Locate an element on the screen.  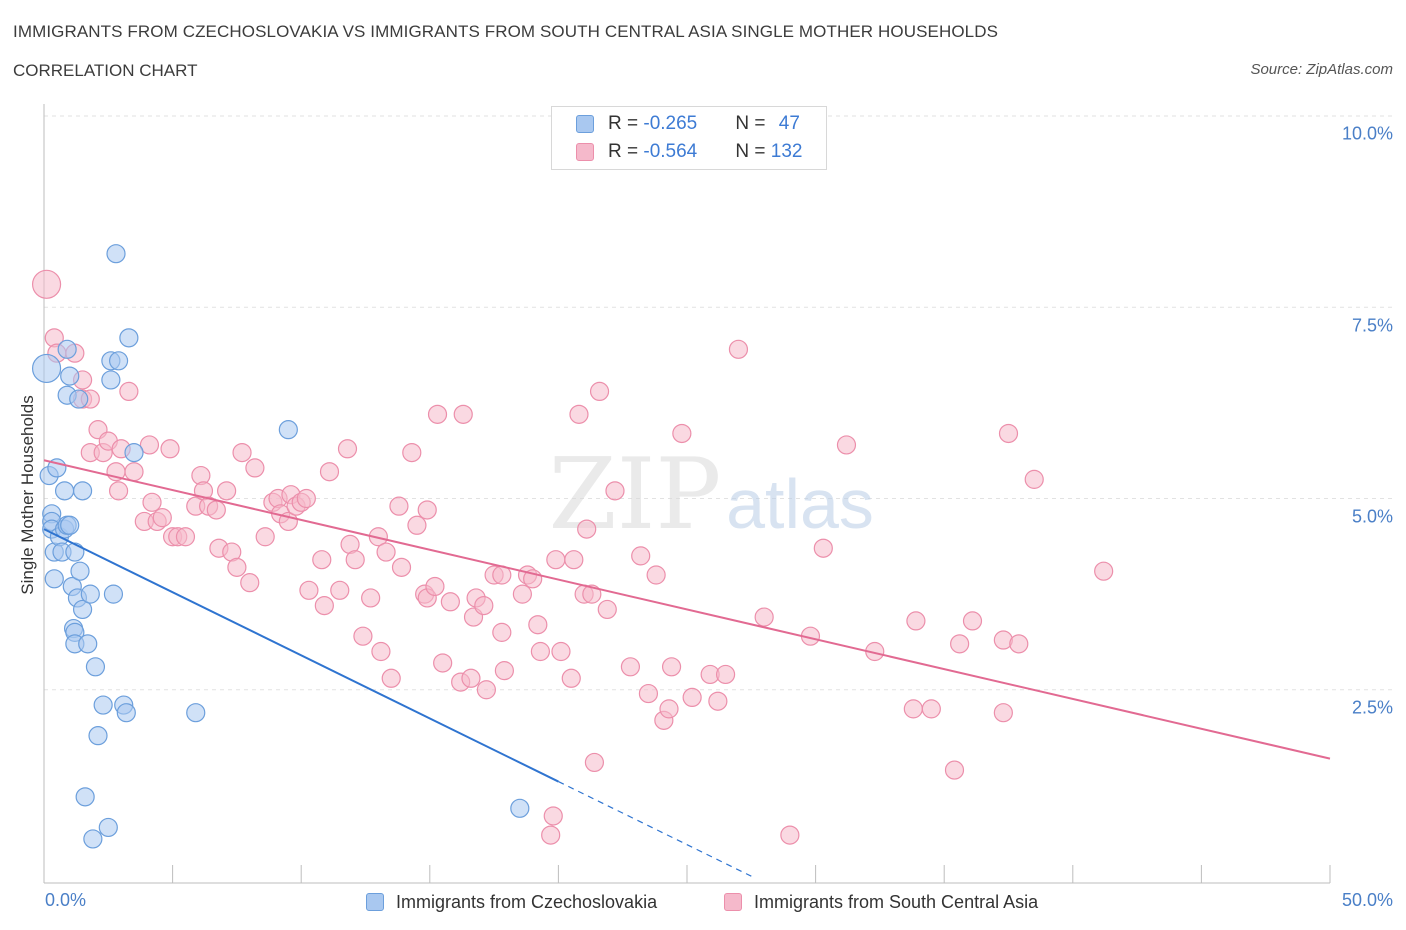
y-tick-label: 2.5% is located at coordinates (1372, 707).